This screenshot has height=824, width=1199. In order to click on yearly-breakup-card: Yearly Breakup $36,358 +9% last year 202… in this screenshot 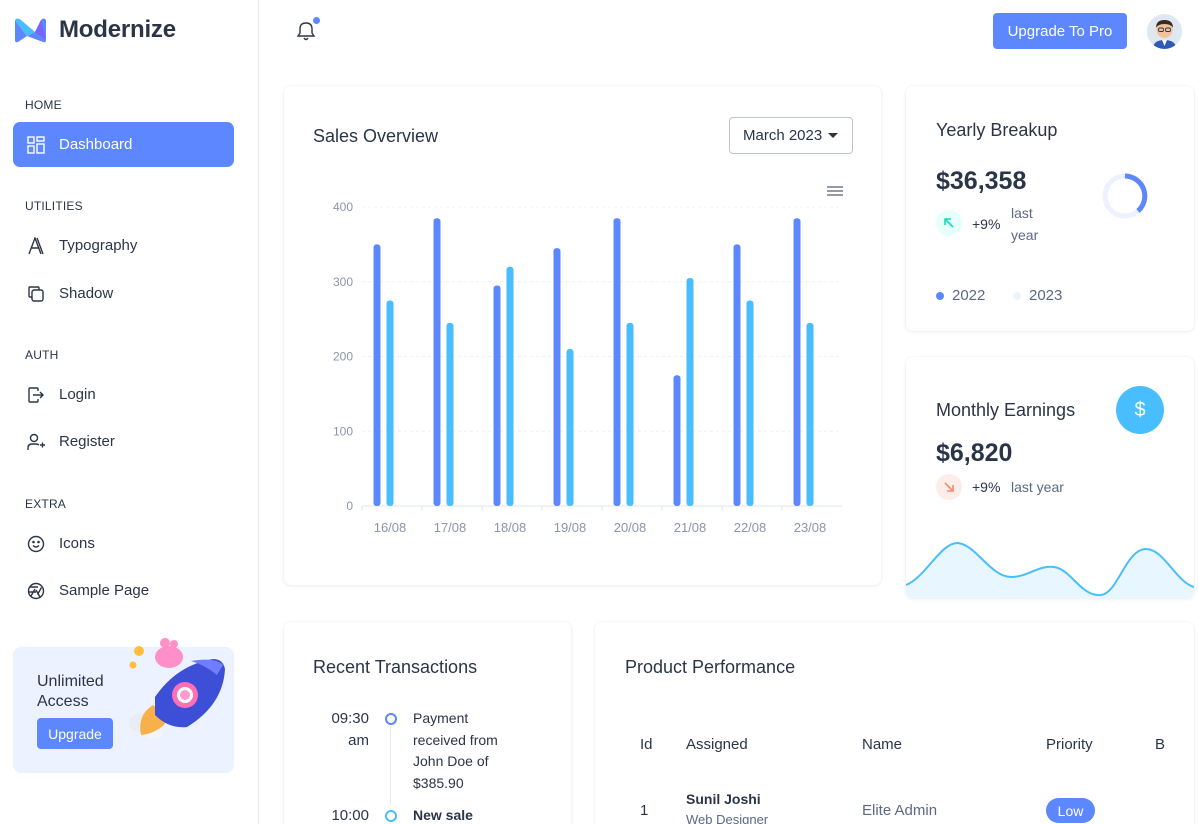, I will do `click(1050, 208)`.